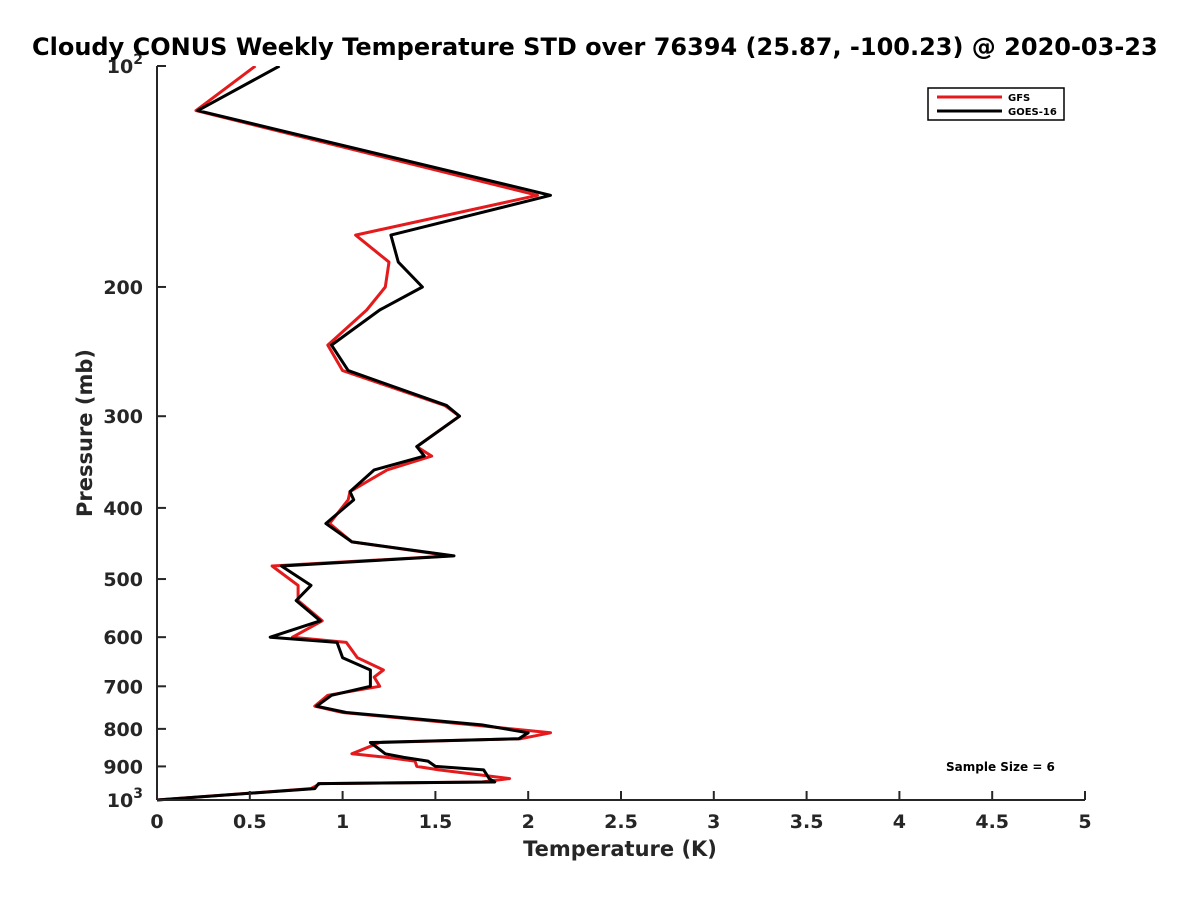 The height and width of the screenshot is (900, 1200). What do you see at coordinates (123, 509) in the screenshot?
I see `y-tick-label: 400` at bounding box center [123, 509].